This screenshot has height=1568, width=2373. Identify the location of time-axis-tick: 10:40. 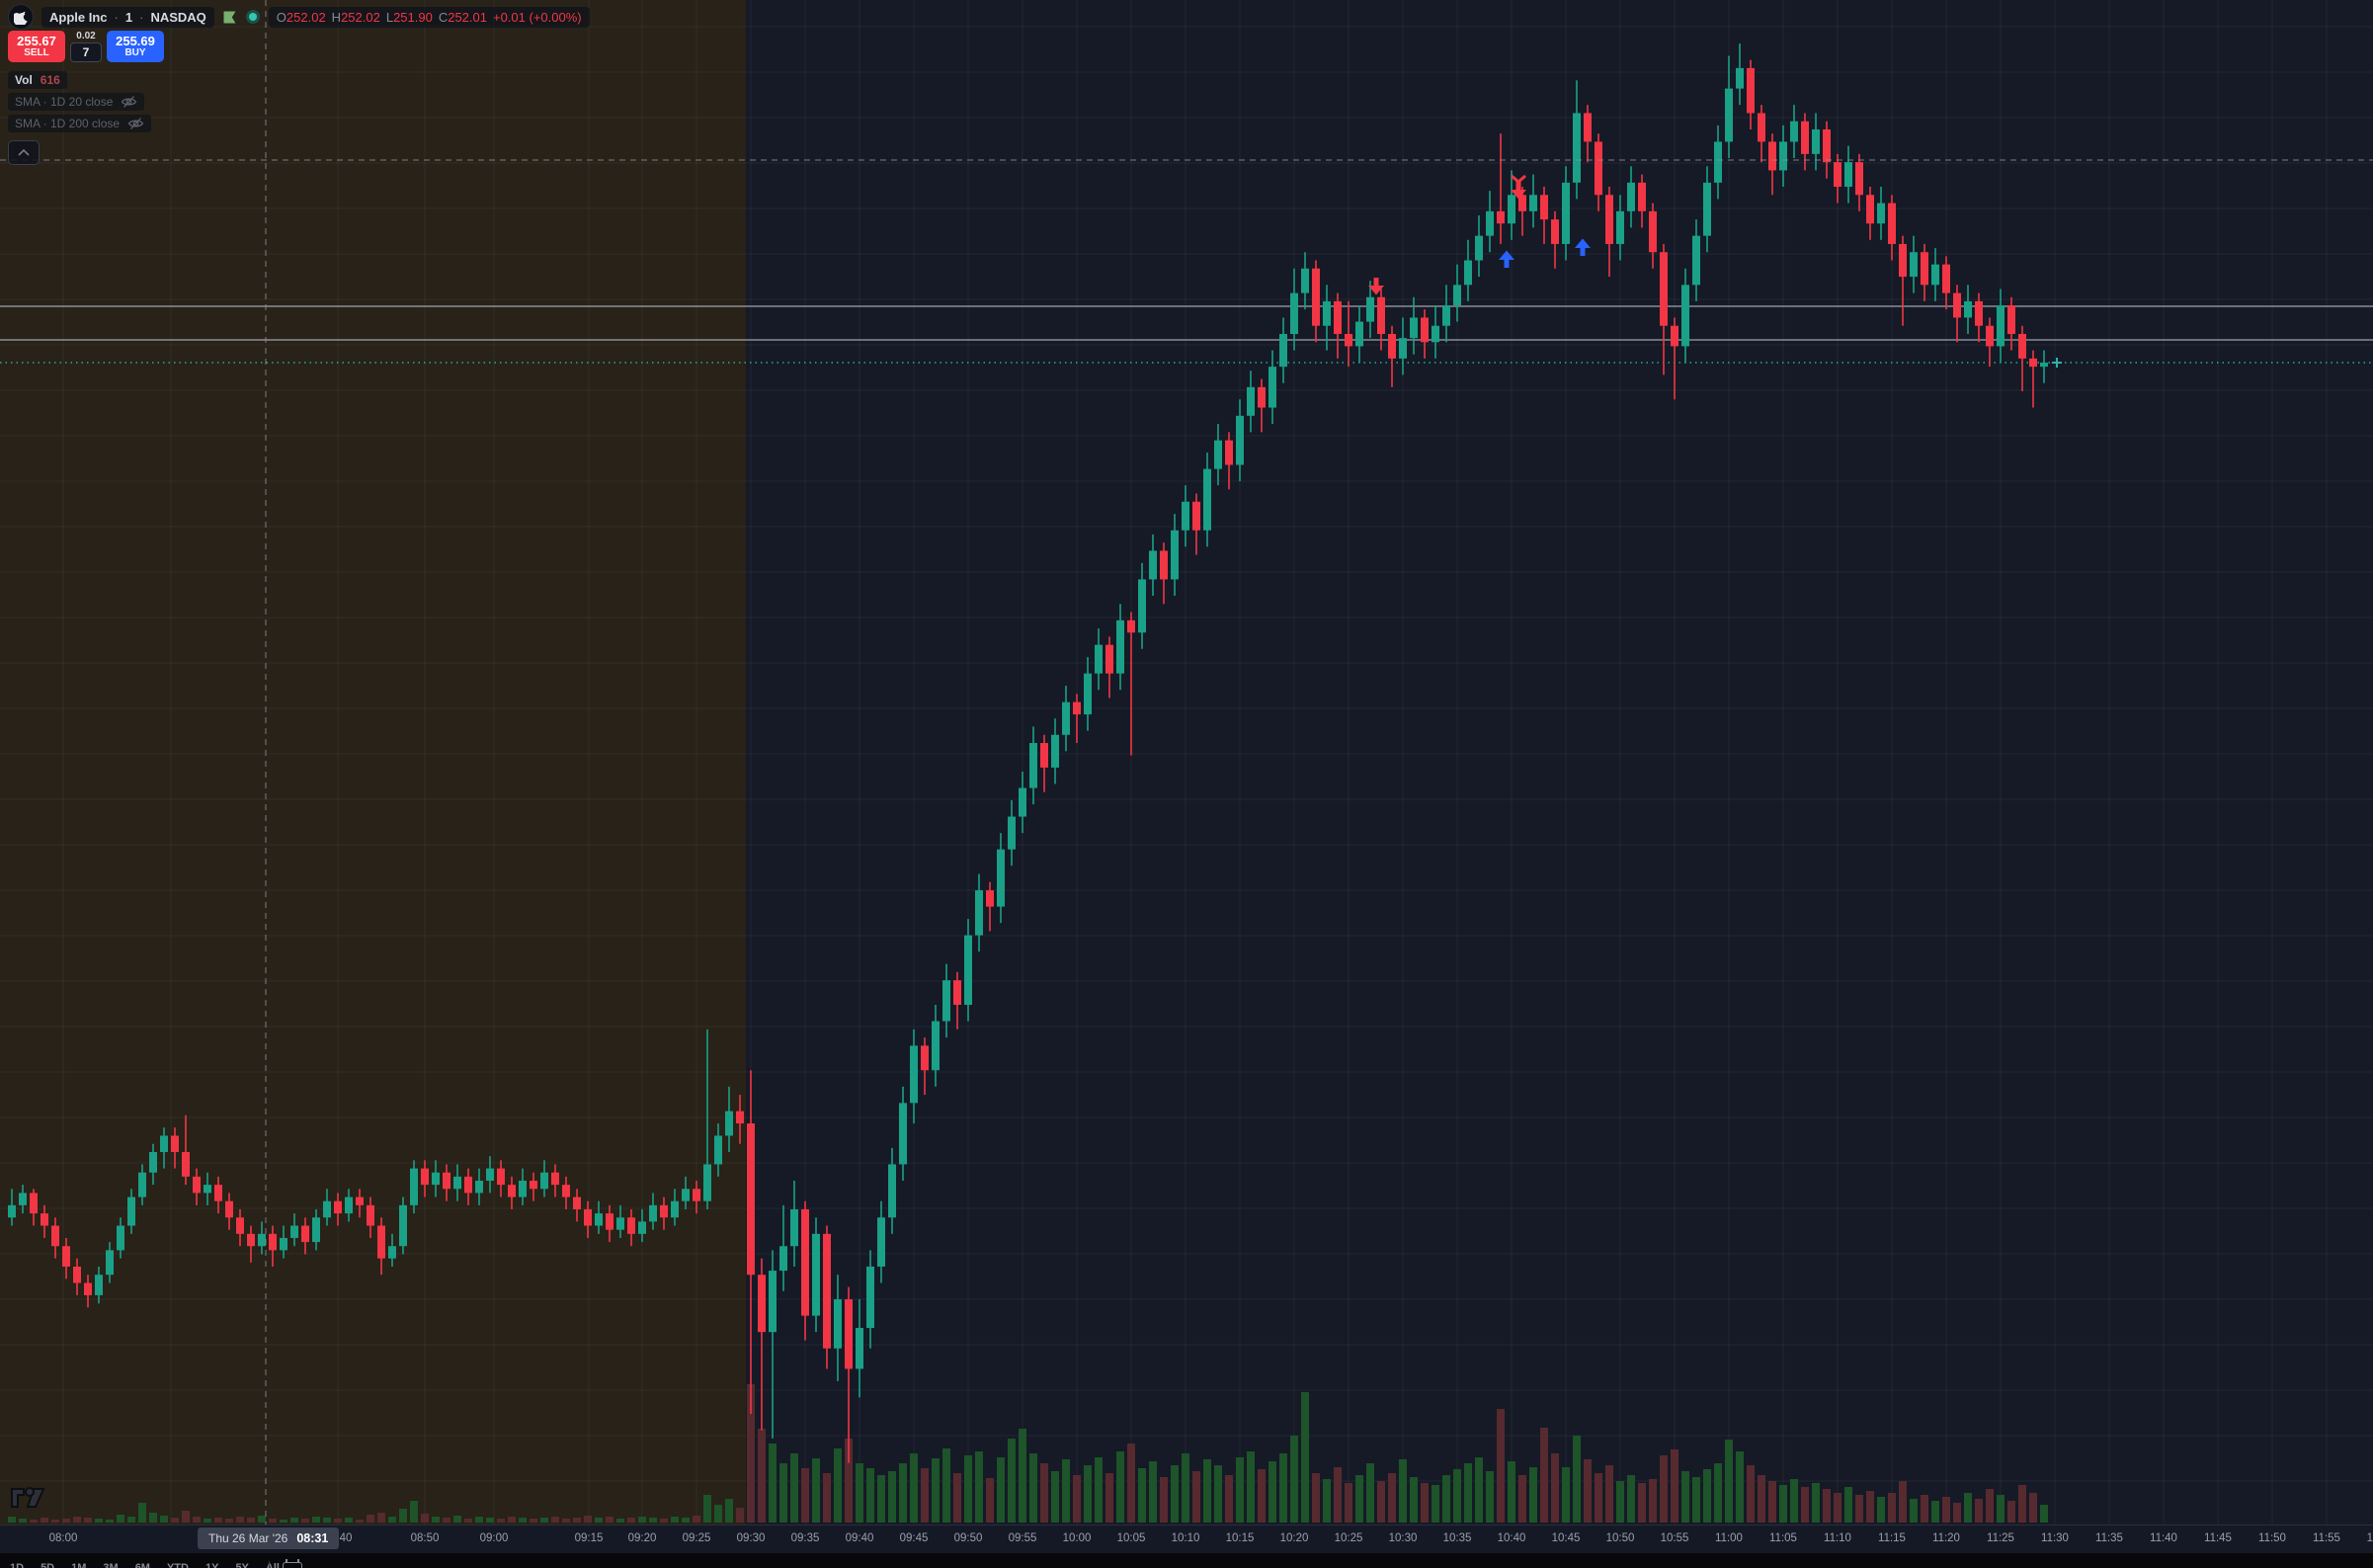
(1511, 1538).